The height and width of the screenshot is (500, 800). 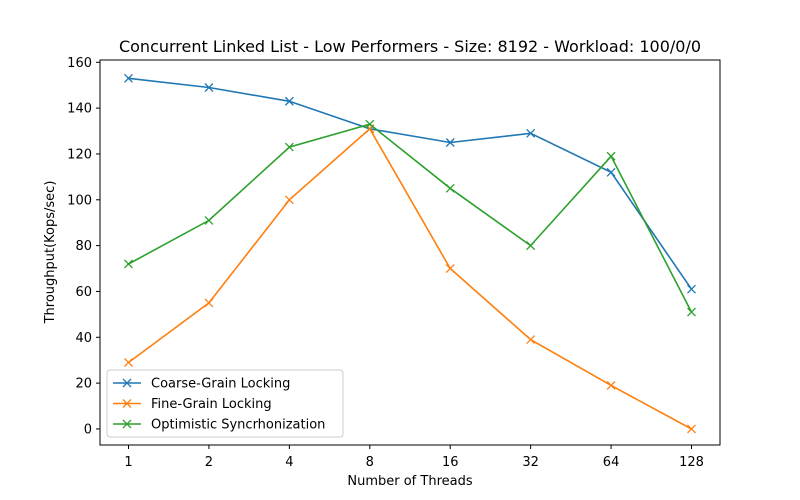 What do you see at coordinates (611, 462) in the screenshot?
I see `x-tick-label: 64` at bounding box center [611, 462].